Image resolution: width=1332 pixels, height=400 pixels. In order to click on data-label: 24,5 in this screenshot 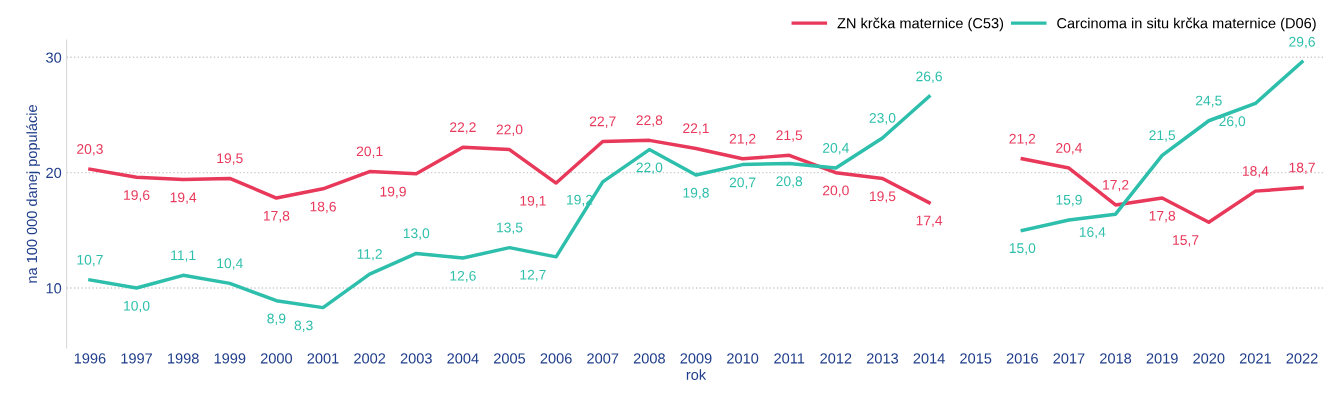, I will do `click(1208, 101)`.